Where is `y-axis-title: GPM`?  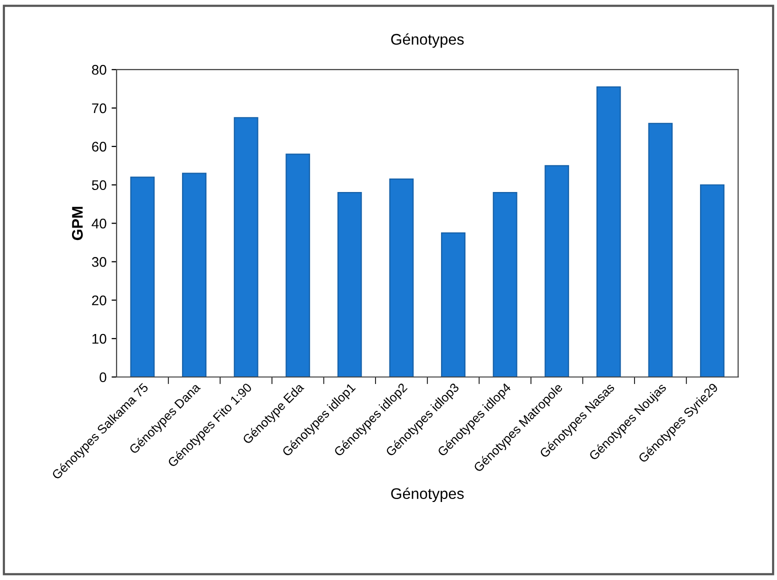
y-axis-title: GPM is located at coordinates (77, 223).